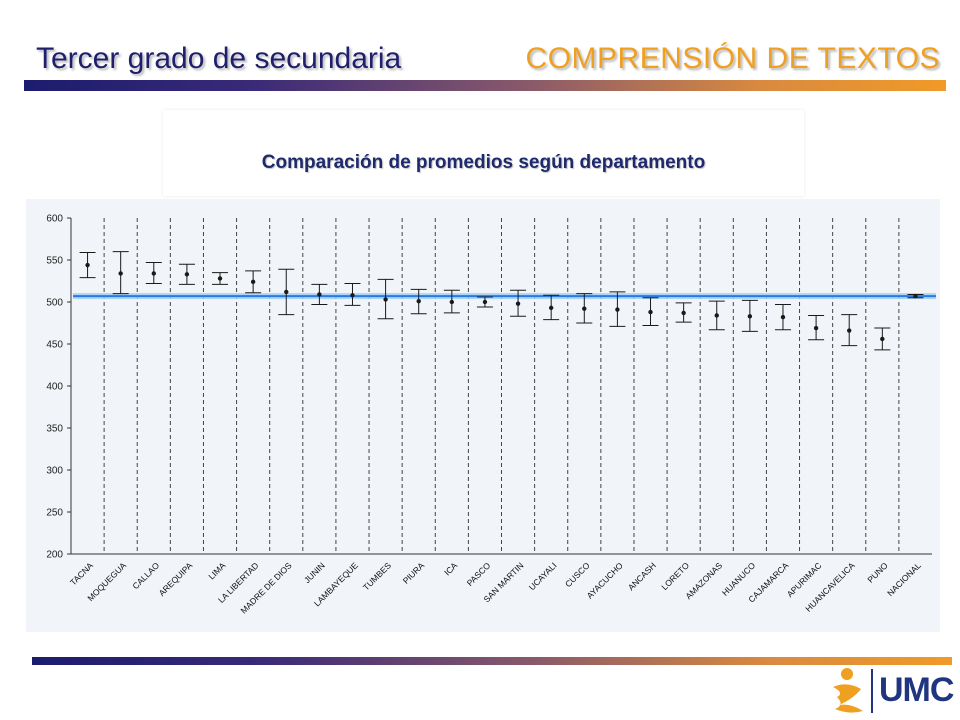  I want to click on header-gradient-bar, so click(485, 85).